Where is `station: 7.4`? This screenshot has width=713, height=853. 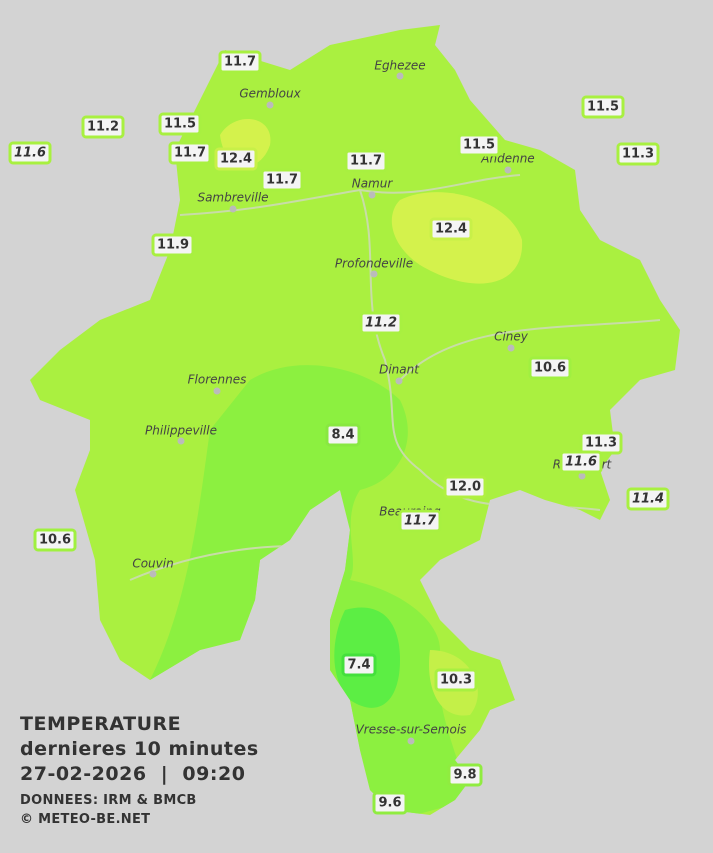 station: 7.4 is located at coordinates (359, 665).